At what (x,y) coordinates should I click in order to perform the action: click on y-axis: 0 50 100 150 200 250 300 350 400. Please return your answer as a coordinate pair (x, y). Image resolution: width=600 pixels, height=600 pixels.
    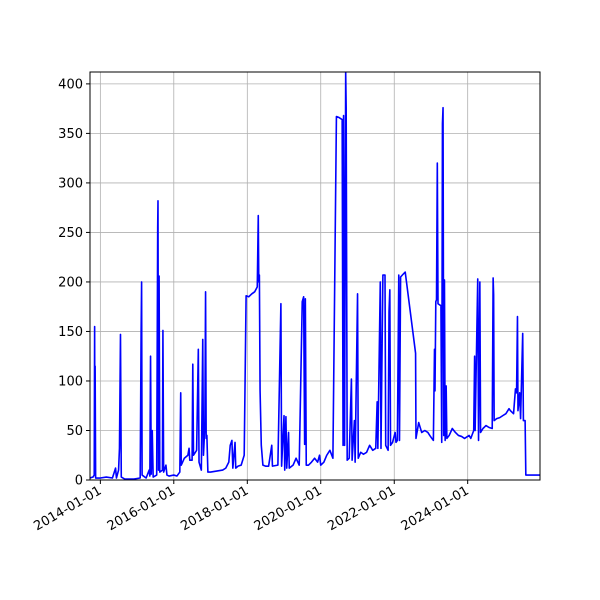
    Looking at the image, I should click on (74, 283).